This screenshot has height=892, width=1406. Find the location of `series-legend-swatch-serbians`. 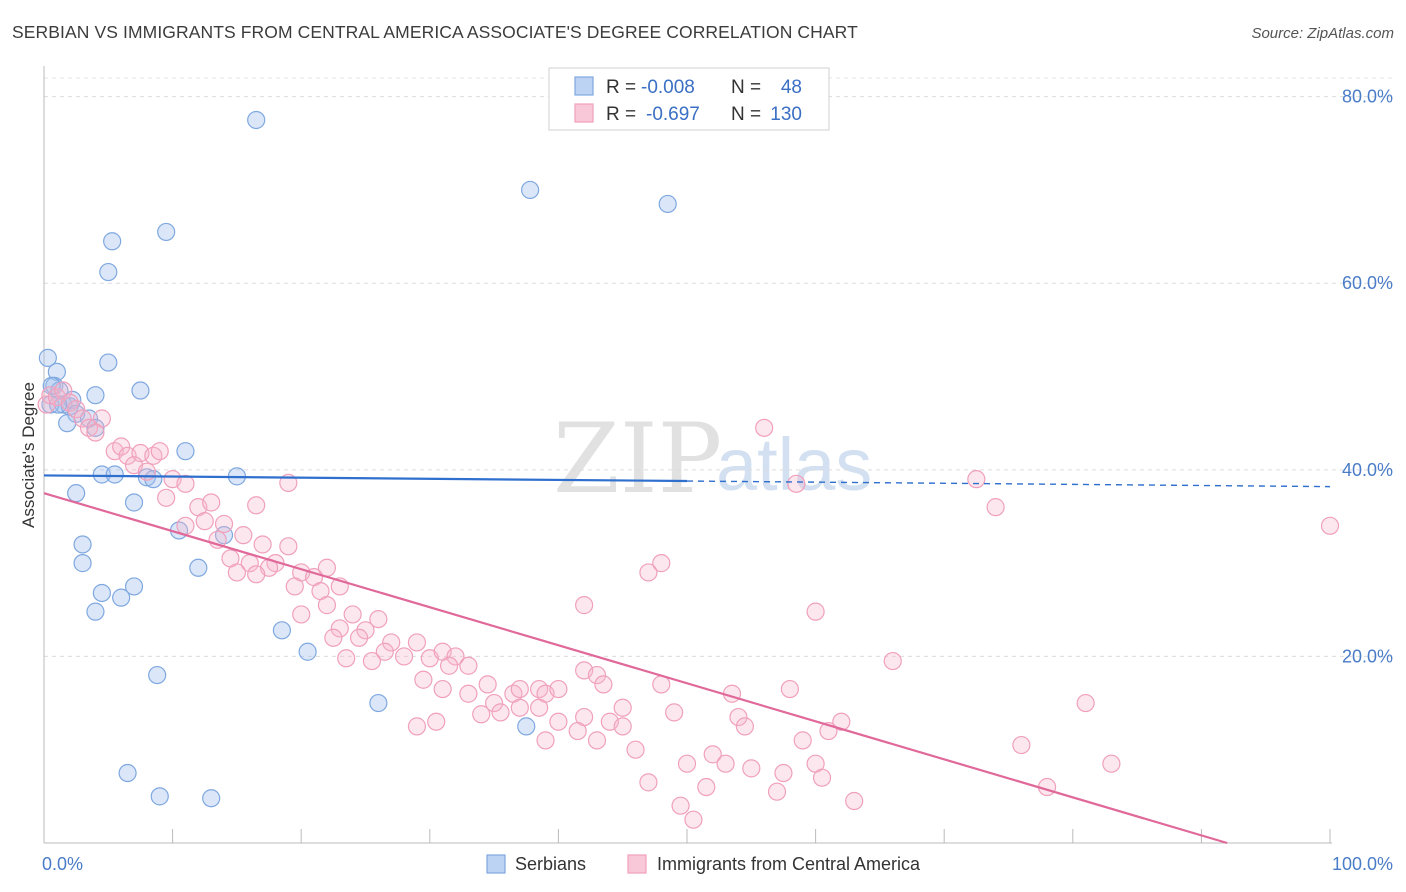

series-legend-swatch-serbians is located at coordinates (496, 864).